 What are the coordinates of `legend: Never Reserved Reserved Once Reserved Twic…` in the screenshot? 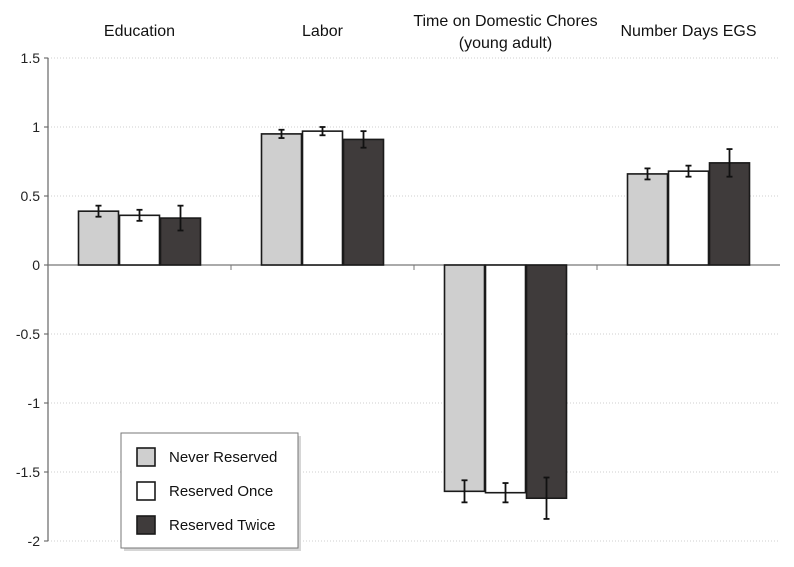 It's located at (210, 491).